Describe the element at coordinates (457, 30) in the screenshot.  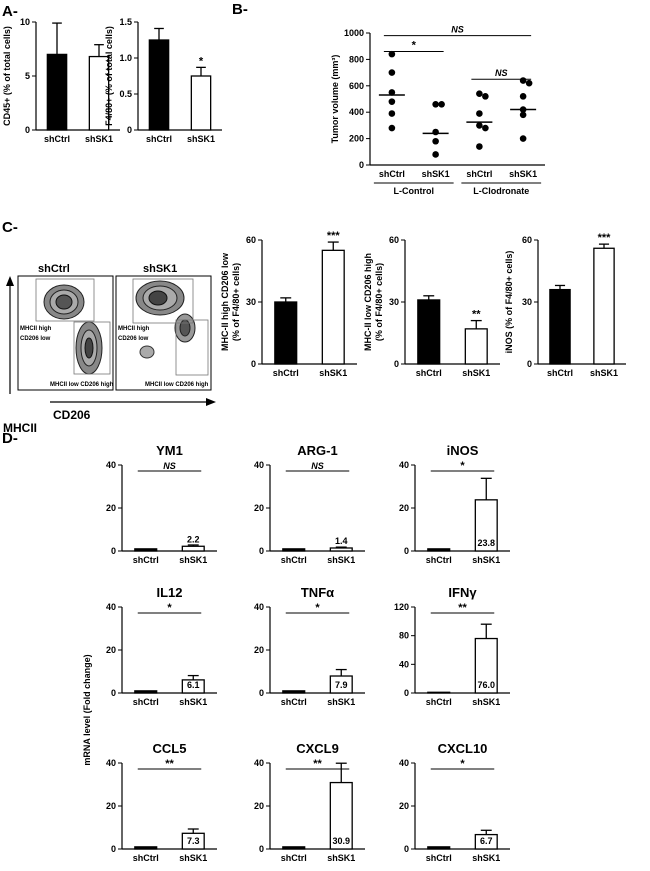
I see `comparison-label: NS` at that location.